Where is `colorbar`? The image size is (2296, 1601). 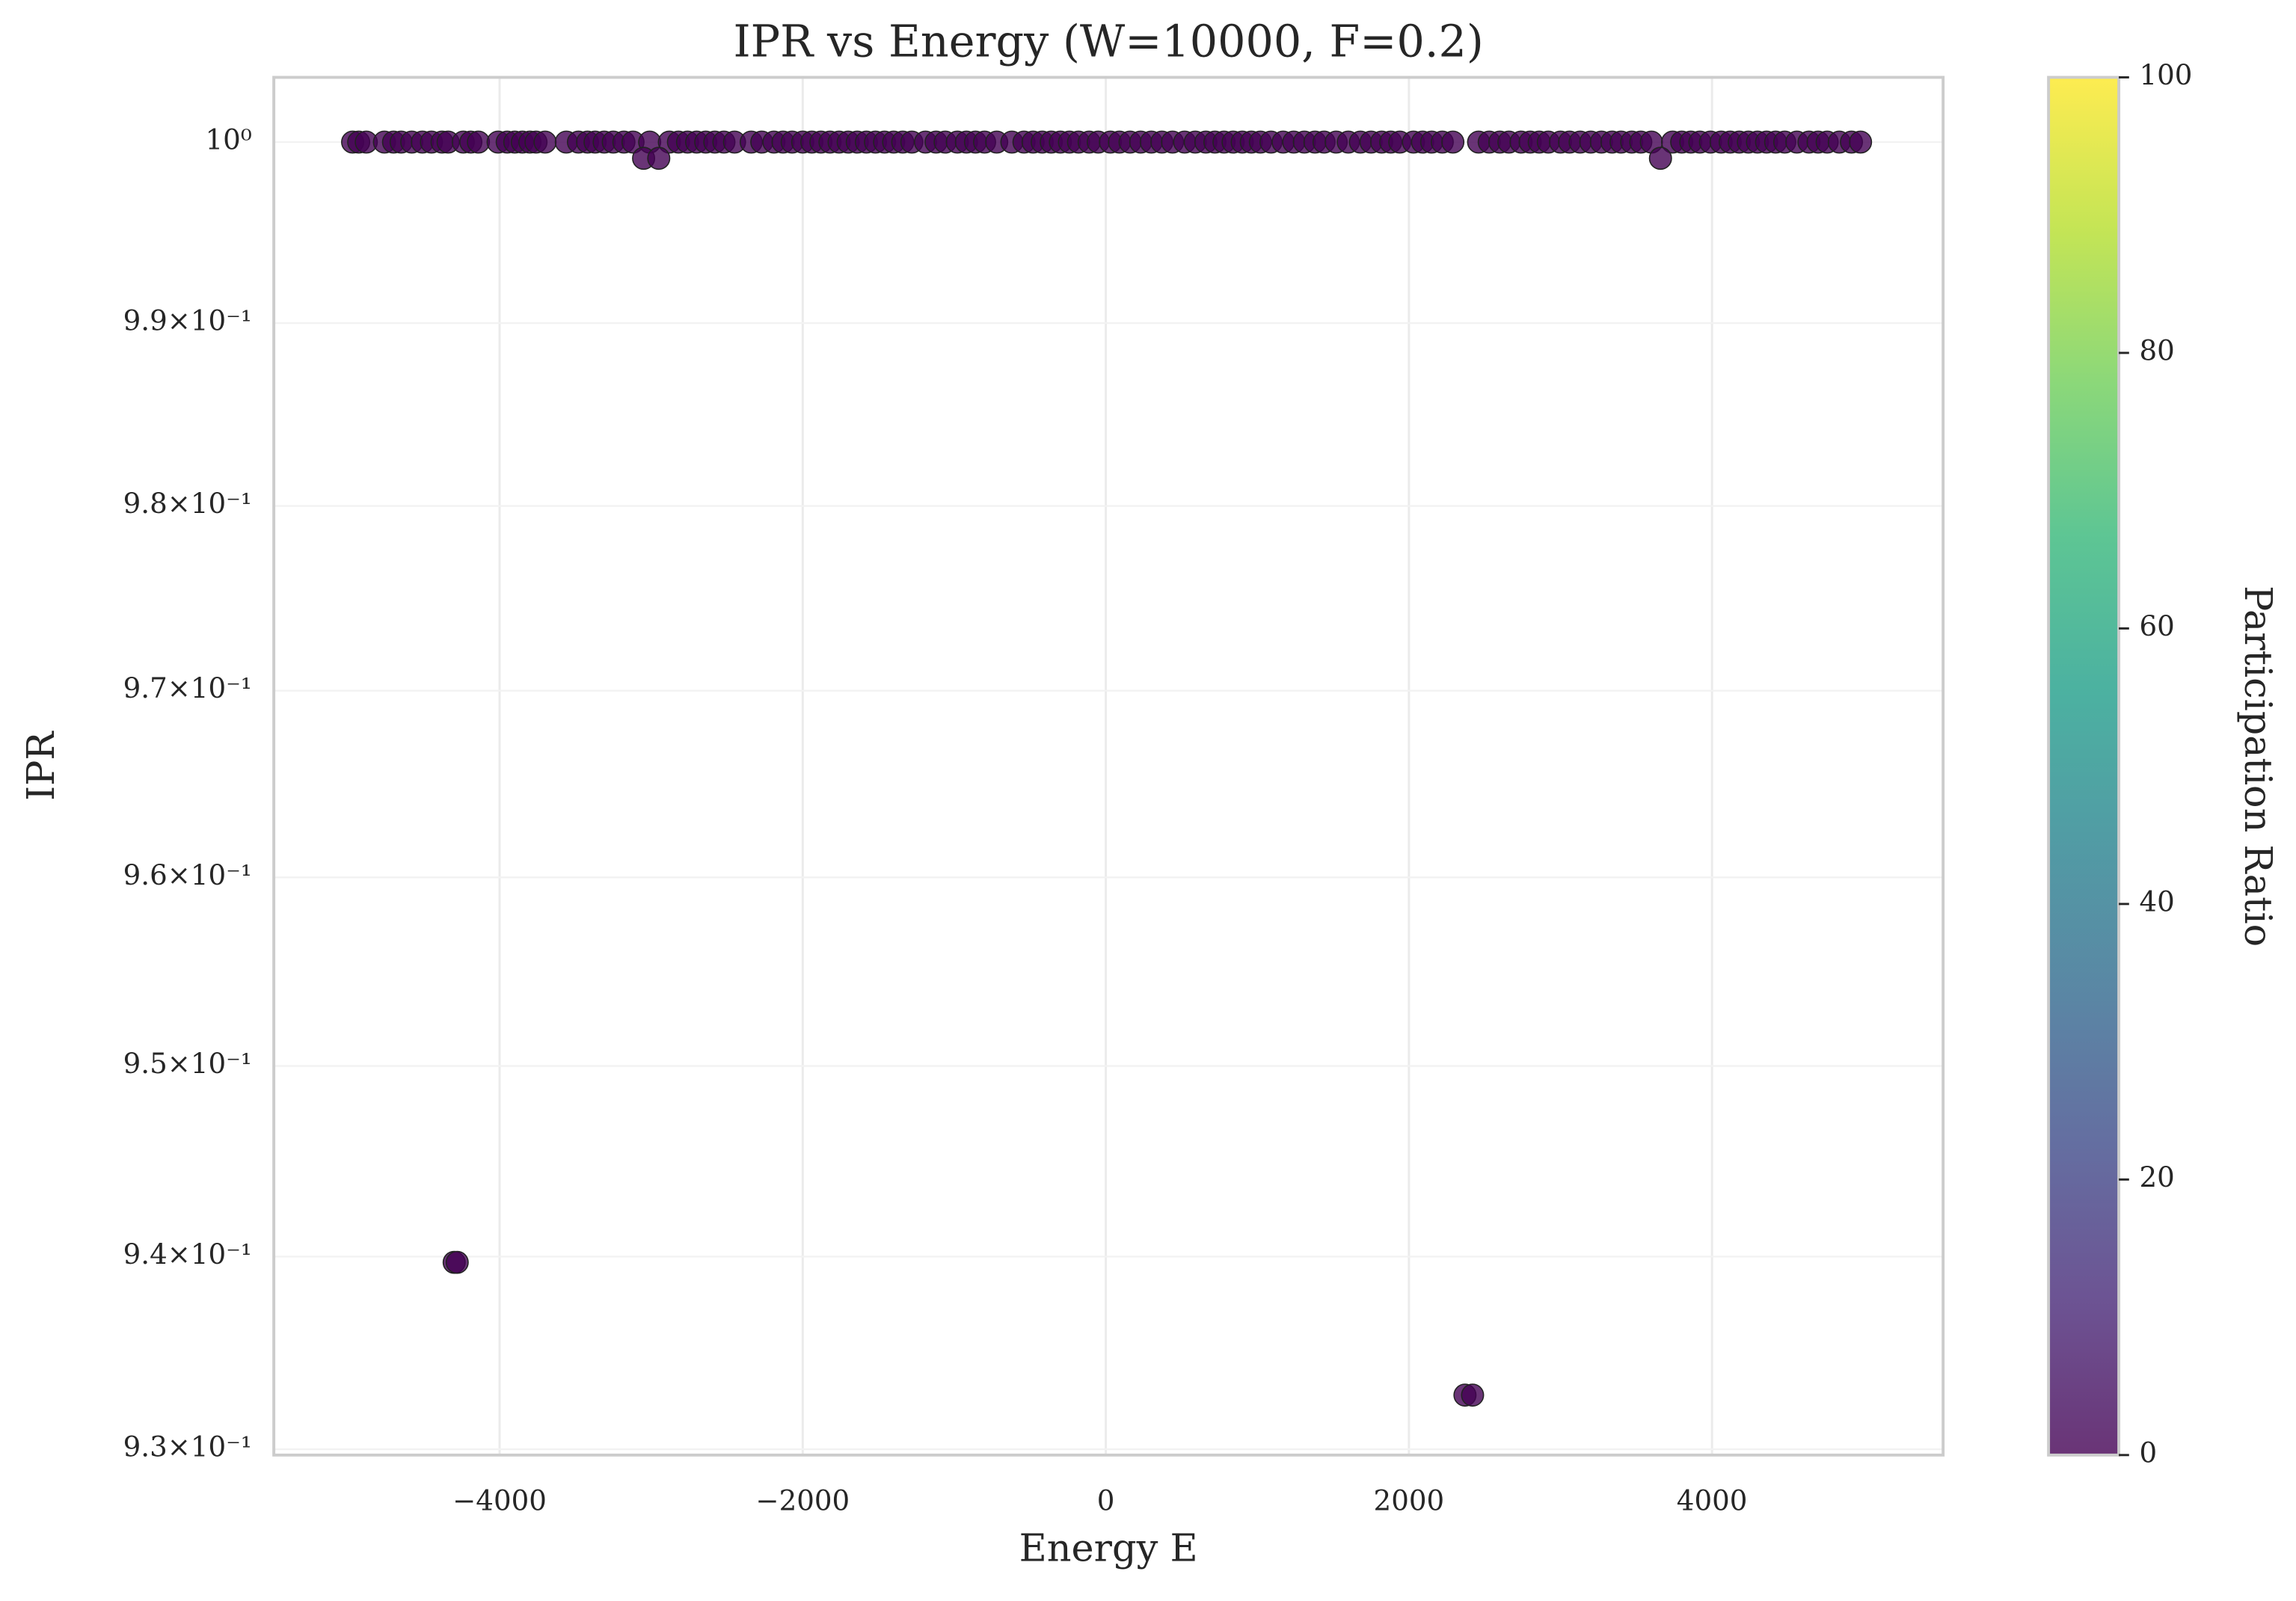 colorbar is located at coordinates (2084, 766).